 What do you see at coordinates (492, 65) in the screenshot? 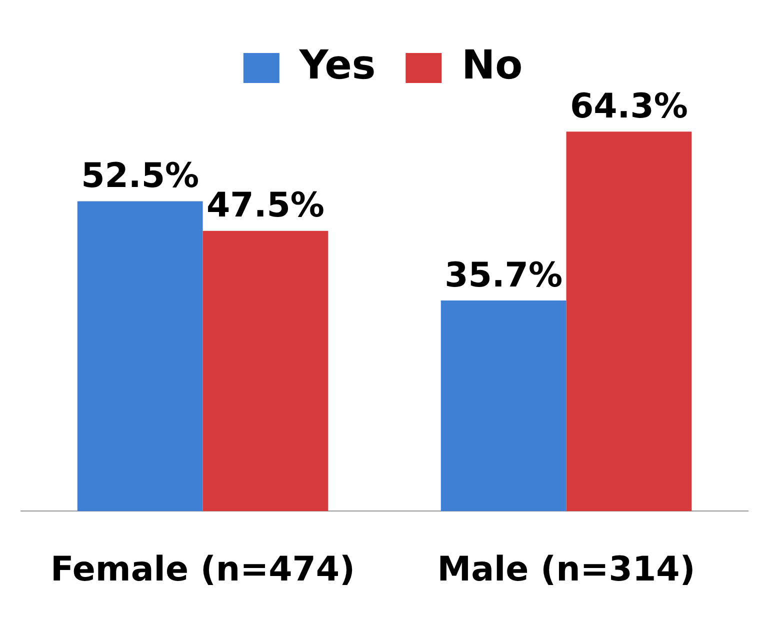
I see `legend-label: No` at bounding box center [492, 65].